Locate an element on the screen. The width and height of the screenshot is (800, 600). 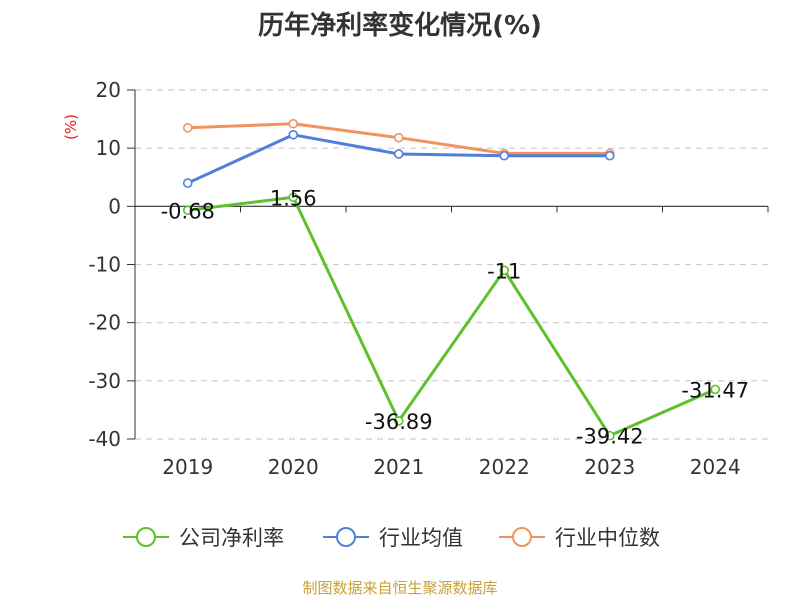
x-tick-label: 2023 is located at coordinates (609, 467).